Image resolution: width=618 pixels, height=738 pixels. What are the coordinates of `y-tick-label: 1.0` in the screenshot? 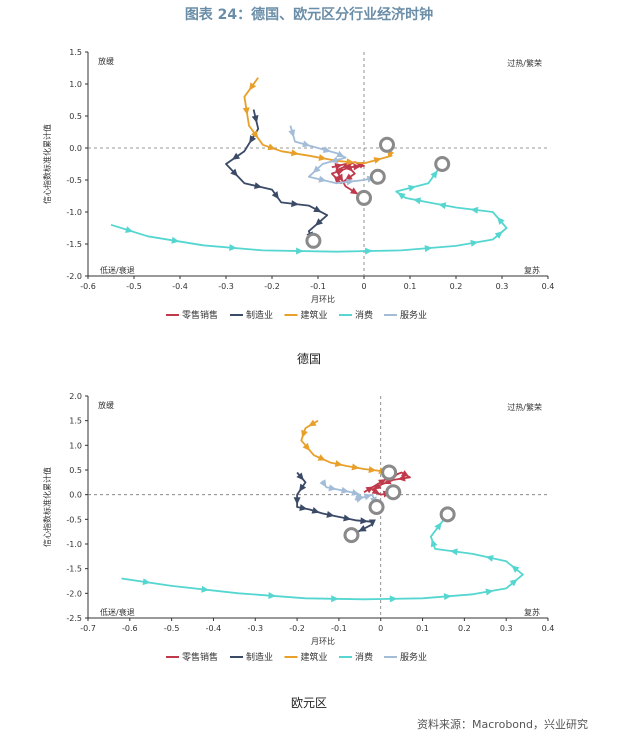 It's located at (75, 84).